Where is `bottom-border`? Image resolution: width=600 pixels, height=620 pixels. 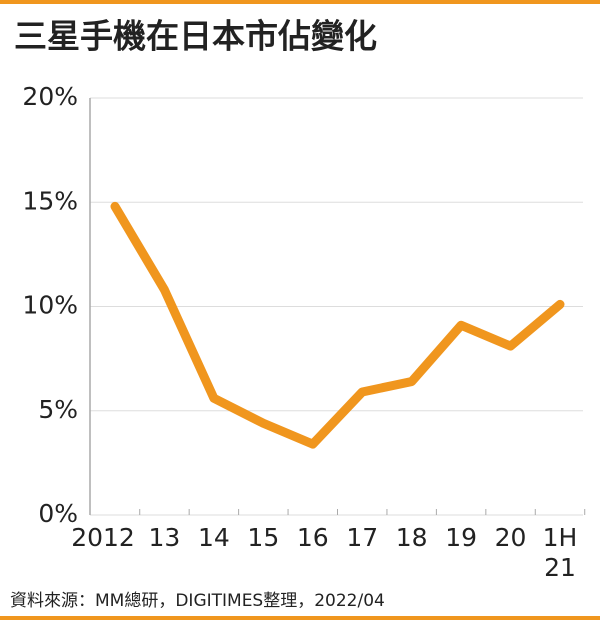
bottom-border is located at coordinates (300, 618).